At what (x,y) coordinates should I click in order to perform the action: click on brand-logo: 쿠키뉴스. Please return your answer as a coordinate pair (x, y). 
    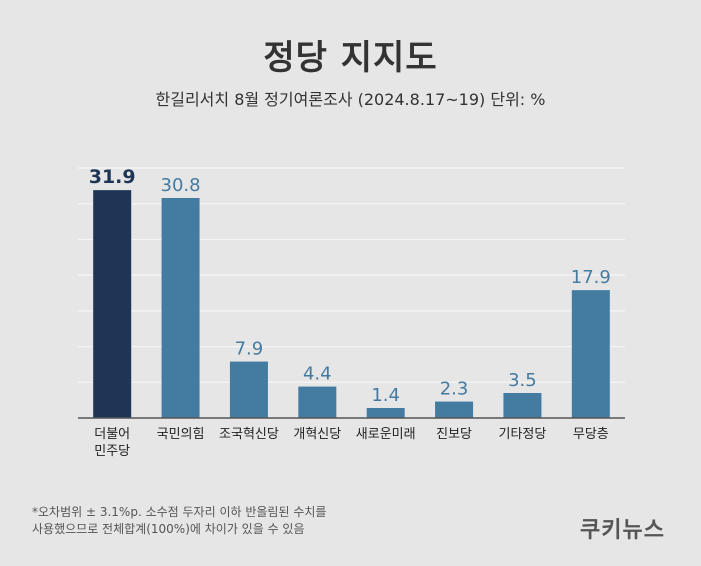
    Looking at the image, I should click on (622, 530).